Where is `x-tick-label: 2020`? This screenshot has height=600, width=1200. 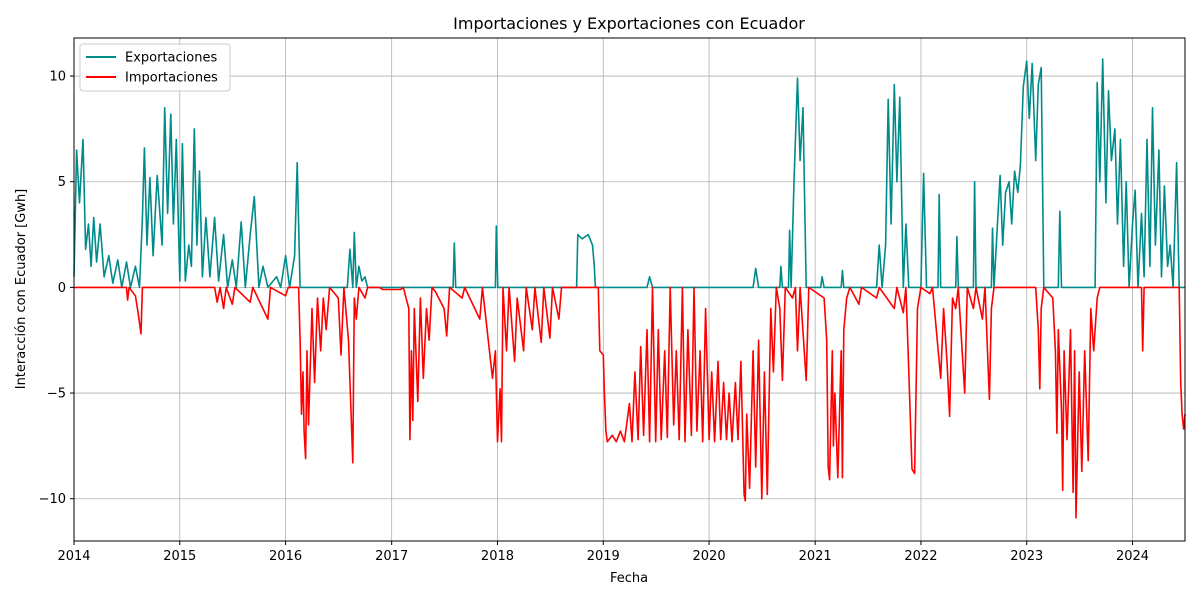
x-tick-label: 2020 is located at coordinates (709, 556).